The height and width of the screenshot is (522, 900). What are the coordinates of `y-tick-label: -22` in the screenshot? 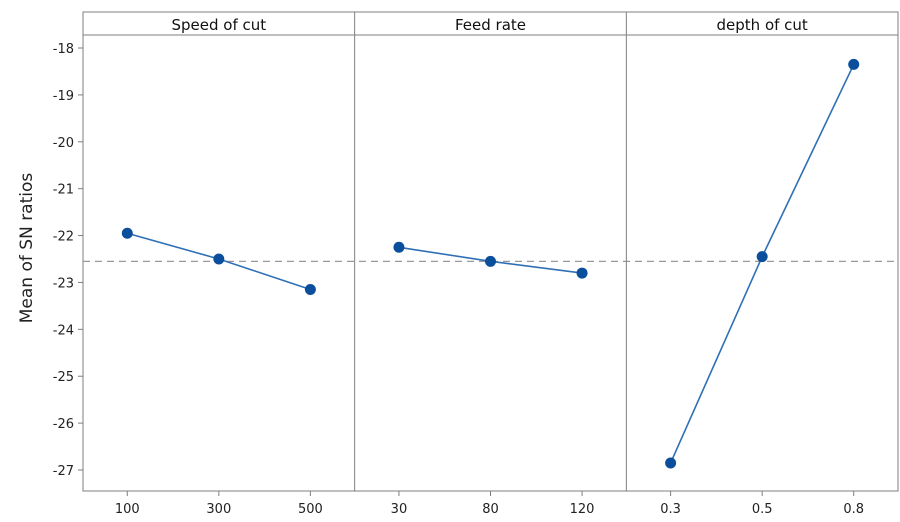 It's located at (63, 237).